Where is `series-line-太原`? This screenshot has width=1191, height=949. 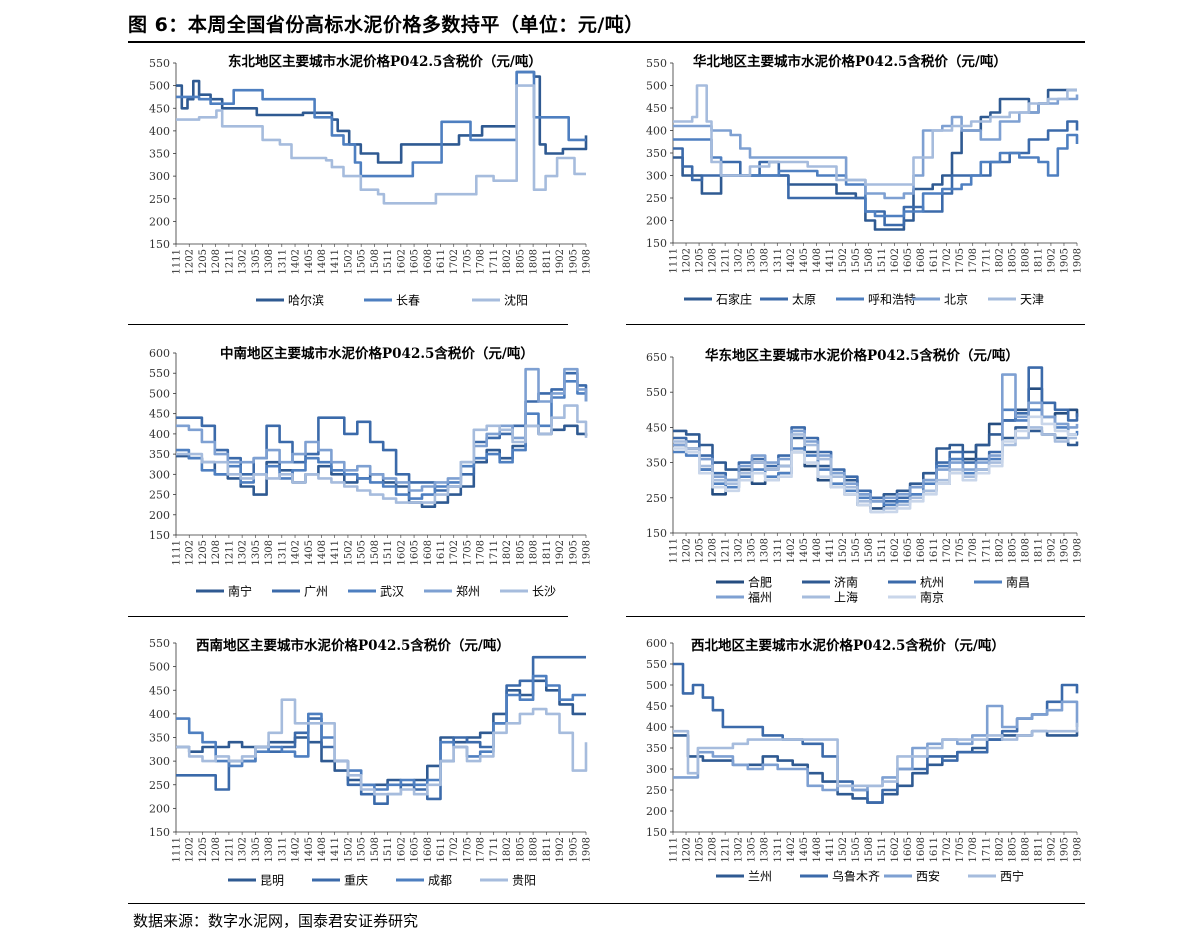
series-line-太原 is located at coordinates (876, 173).